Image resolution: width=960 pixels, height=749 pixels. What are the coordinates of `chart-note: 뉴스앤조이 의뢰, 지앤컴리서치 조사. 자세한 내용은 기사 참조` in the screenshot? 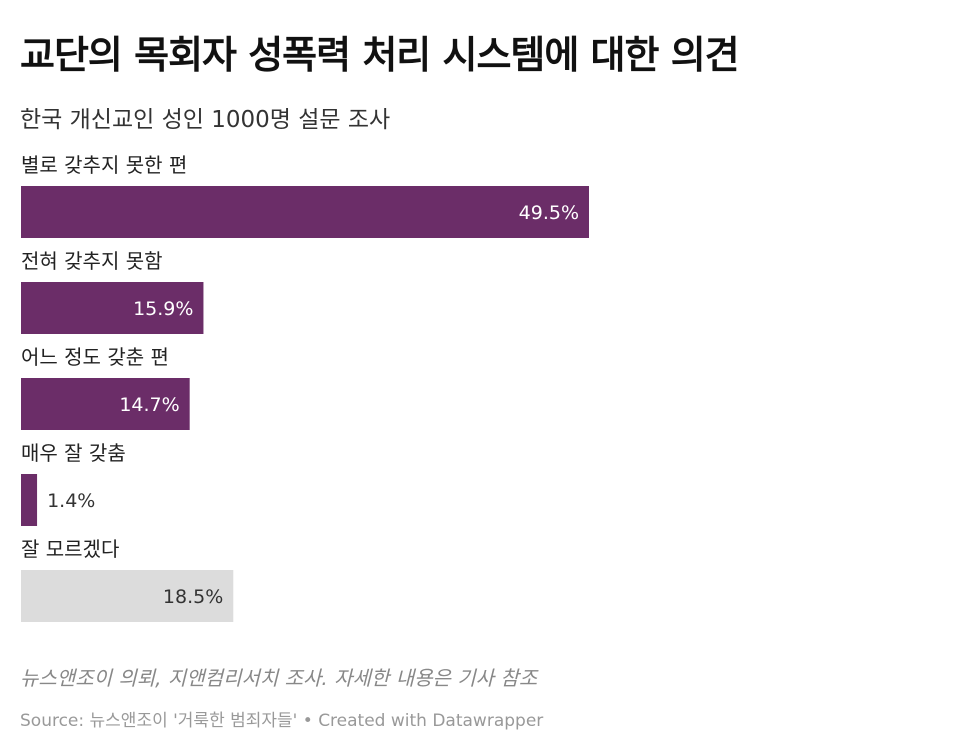 It's located at (279, 678).